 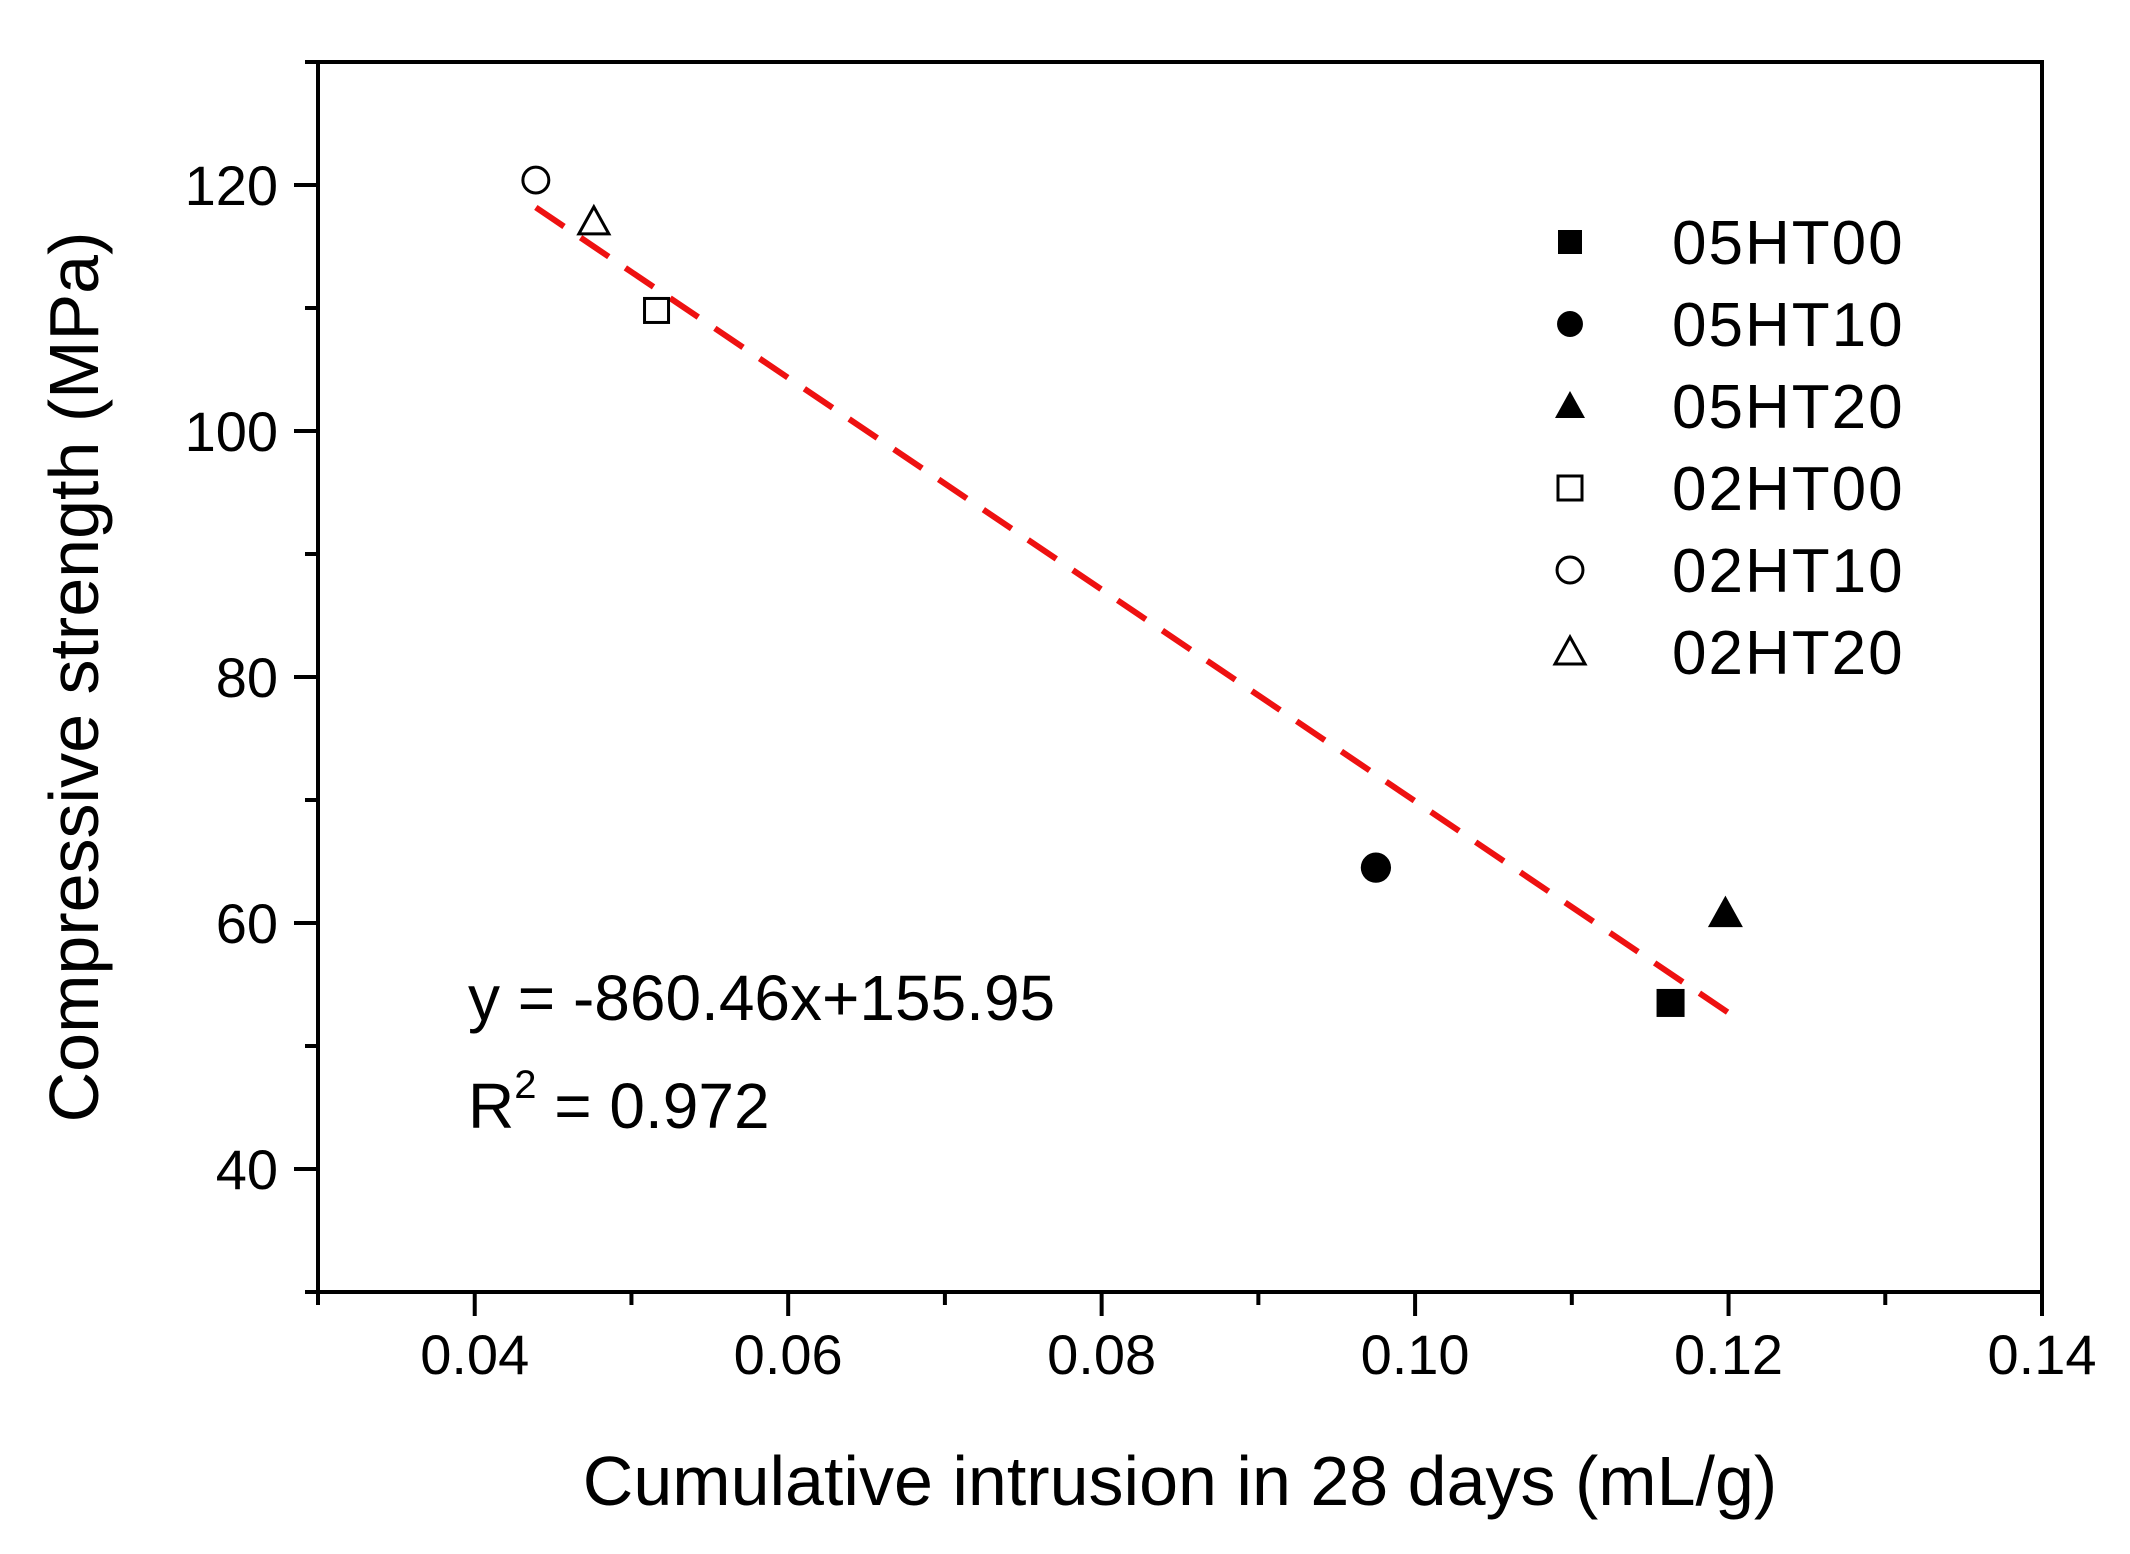 What do you see at coordinates (1570, 242) in the screenshot?
I see `legend-marker-05ht00` at bounding box center [1570, 242].